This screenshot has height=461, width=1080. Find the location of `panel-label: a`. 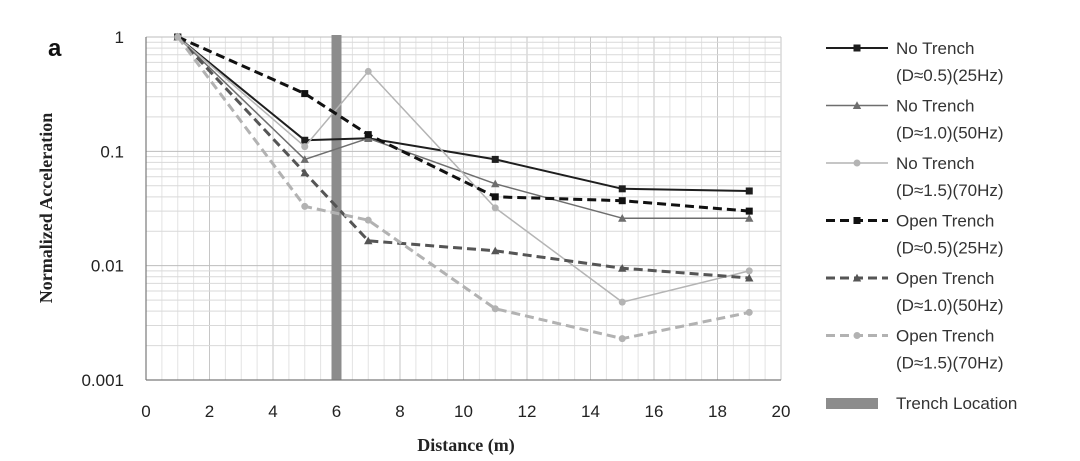

panel-label: a is located at coordinates (55, 48).